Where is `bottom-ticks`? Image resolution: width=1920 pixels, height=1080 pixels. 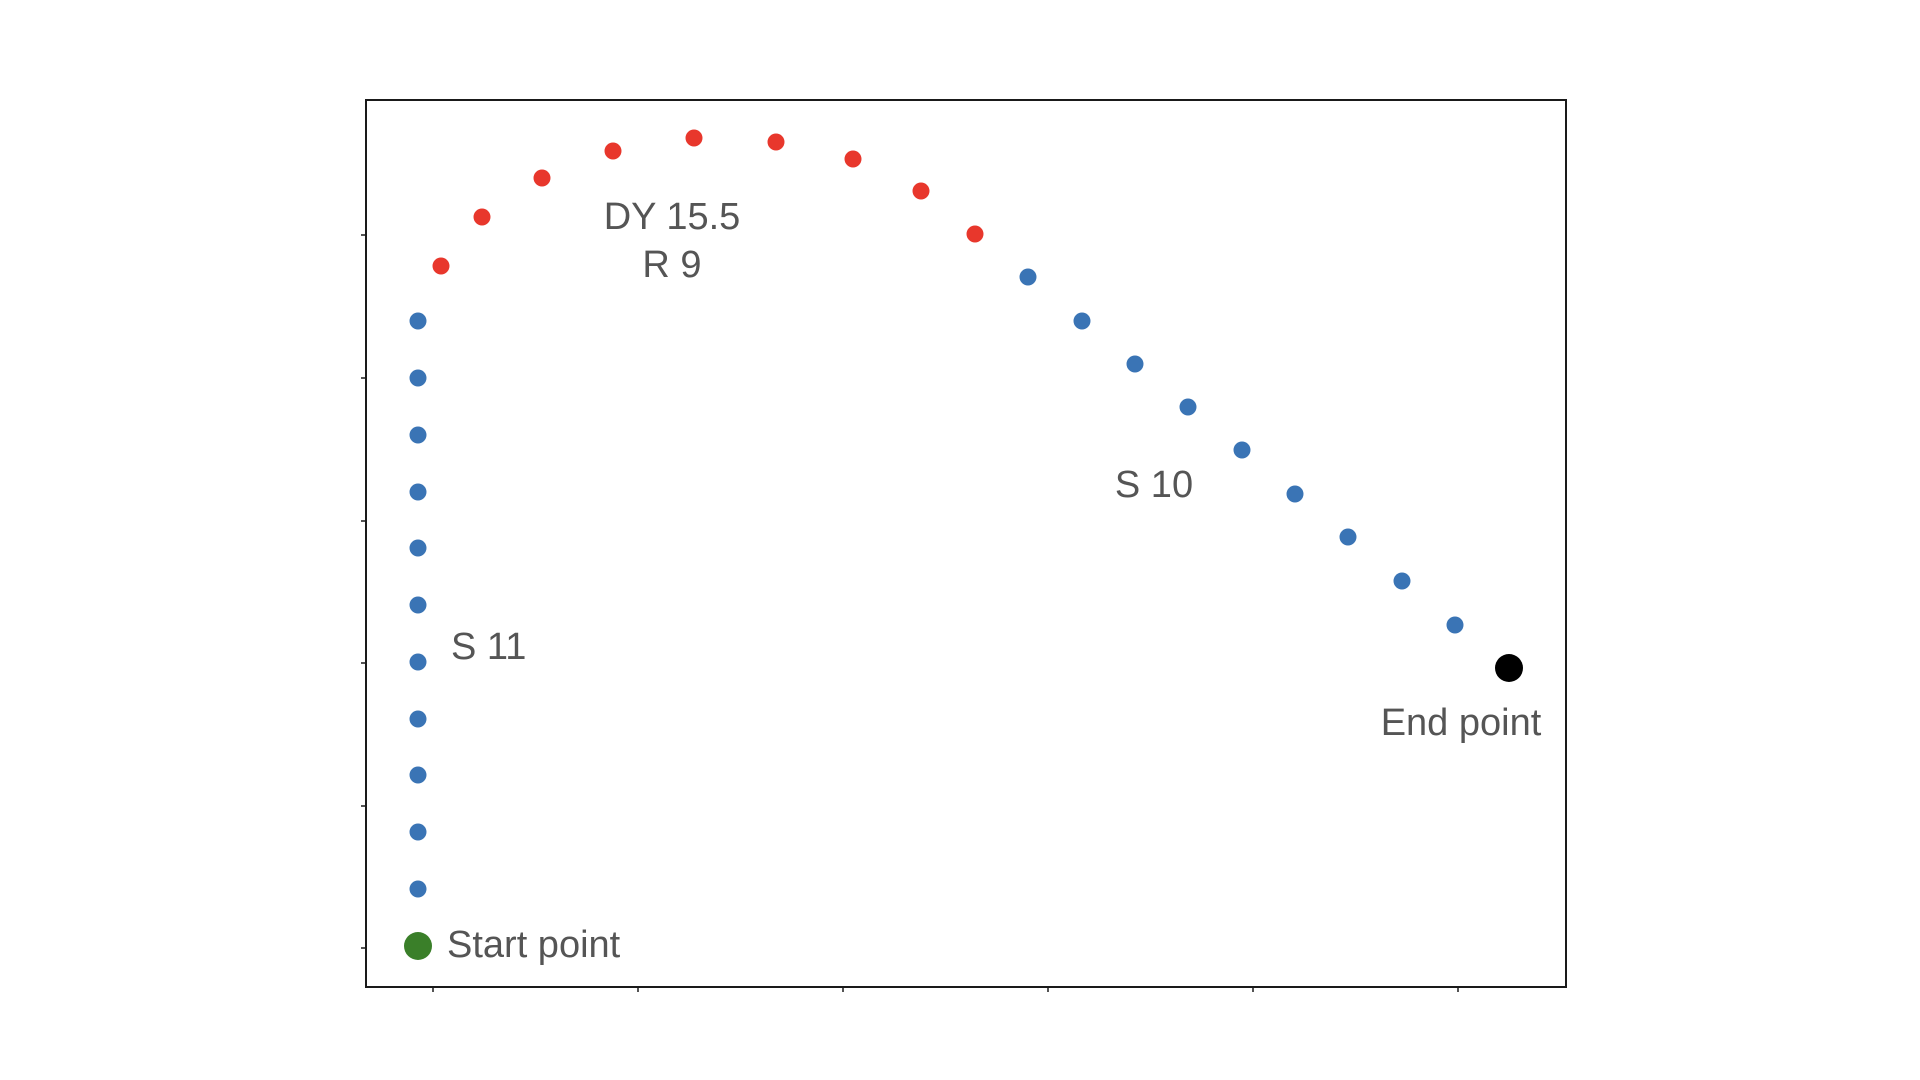
bottom-ticks is located at coordinates (945, 989).